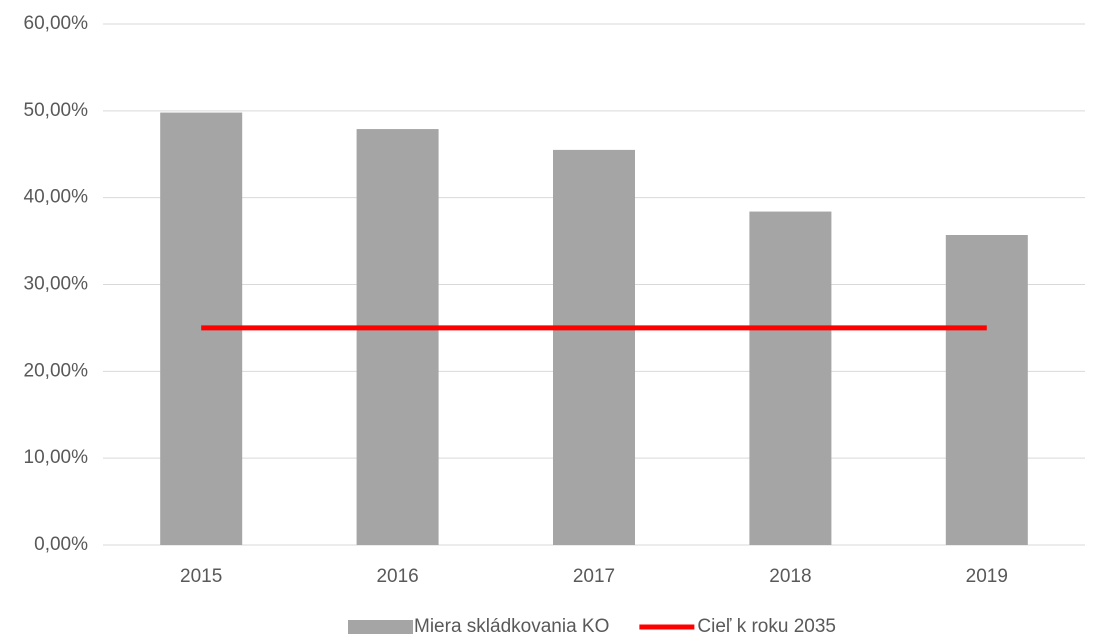 The width and height of the screenshot is (1105, 637). Describe the element at coordinates (380, 627) in the screenshot. I see `legend-swatch` at that location.